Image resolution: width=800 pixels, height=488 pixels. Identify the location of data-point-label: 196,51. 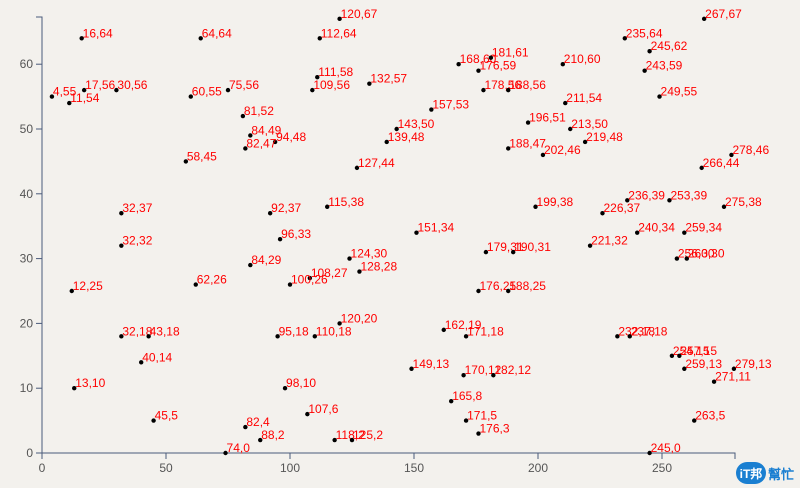
(547, 118).